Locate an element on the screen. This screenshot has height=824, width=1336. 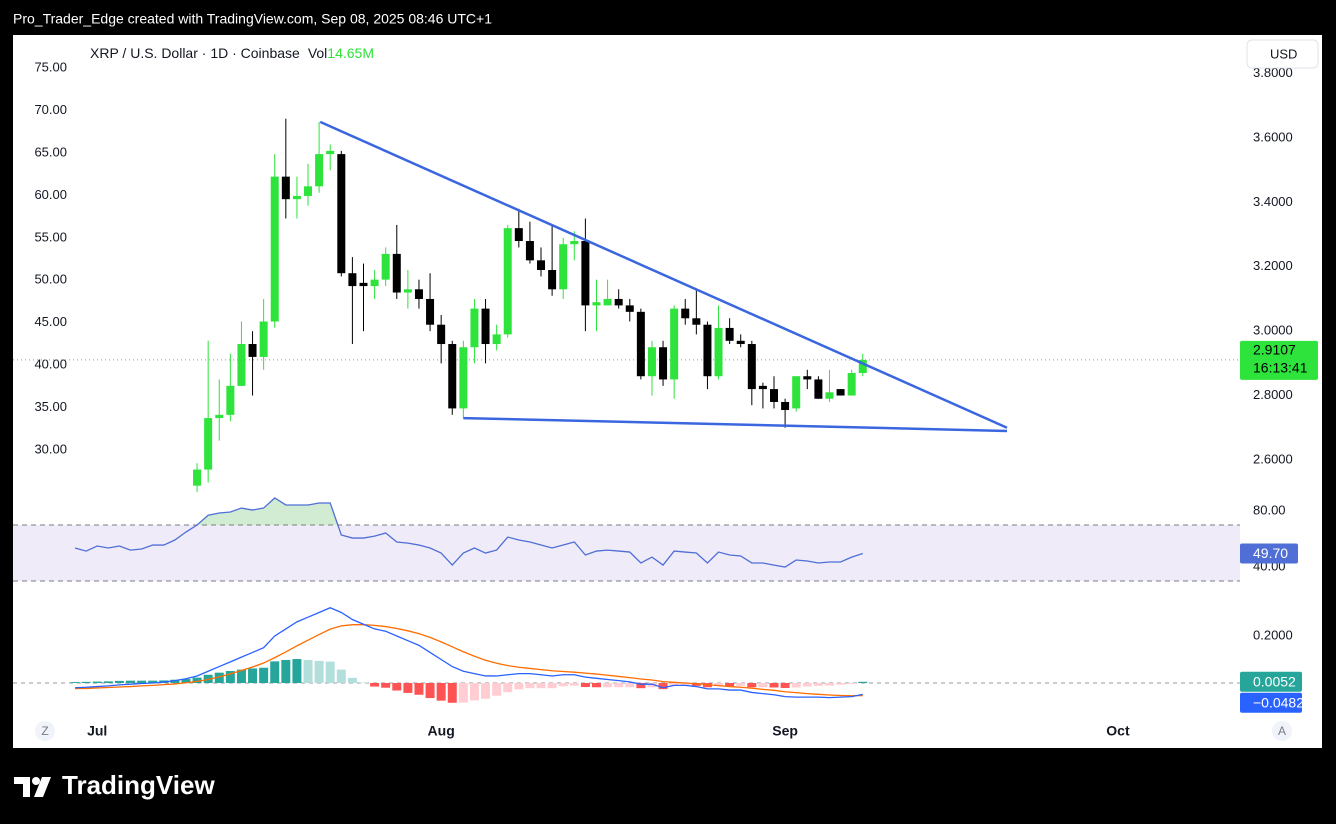
brand-name: TradingView is located at coordinates (138, 785).